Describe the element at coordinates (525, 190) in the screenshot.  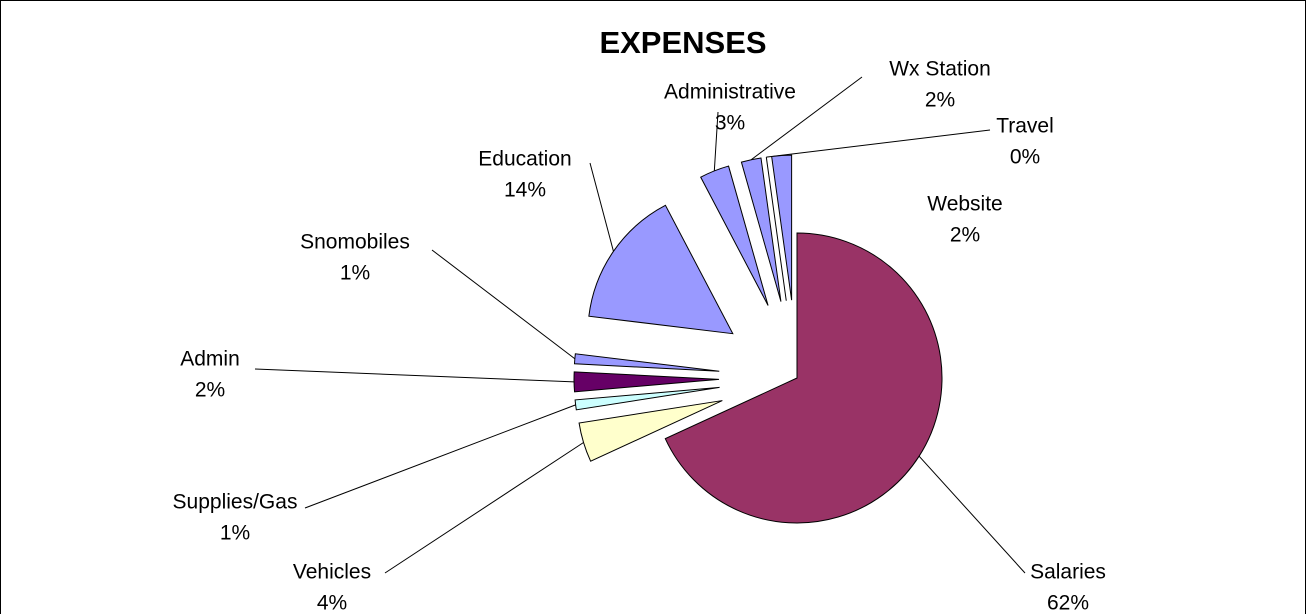
I see `slice-value-label: 14%` at that location.